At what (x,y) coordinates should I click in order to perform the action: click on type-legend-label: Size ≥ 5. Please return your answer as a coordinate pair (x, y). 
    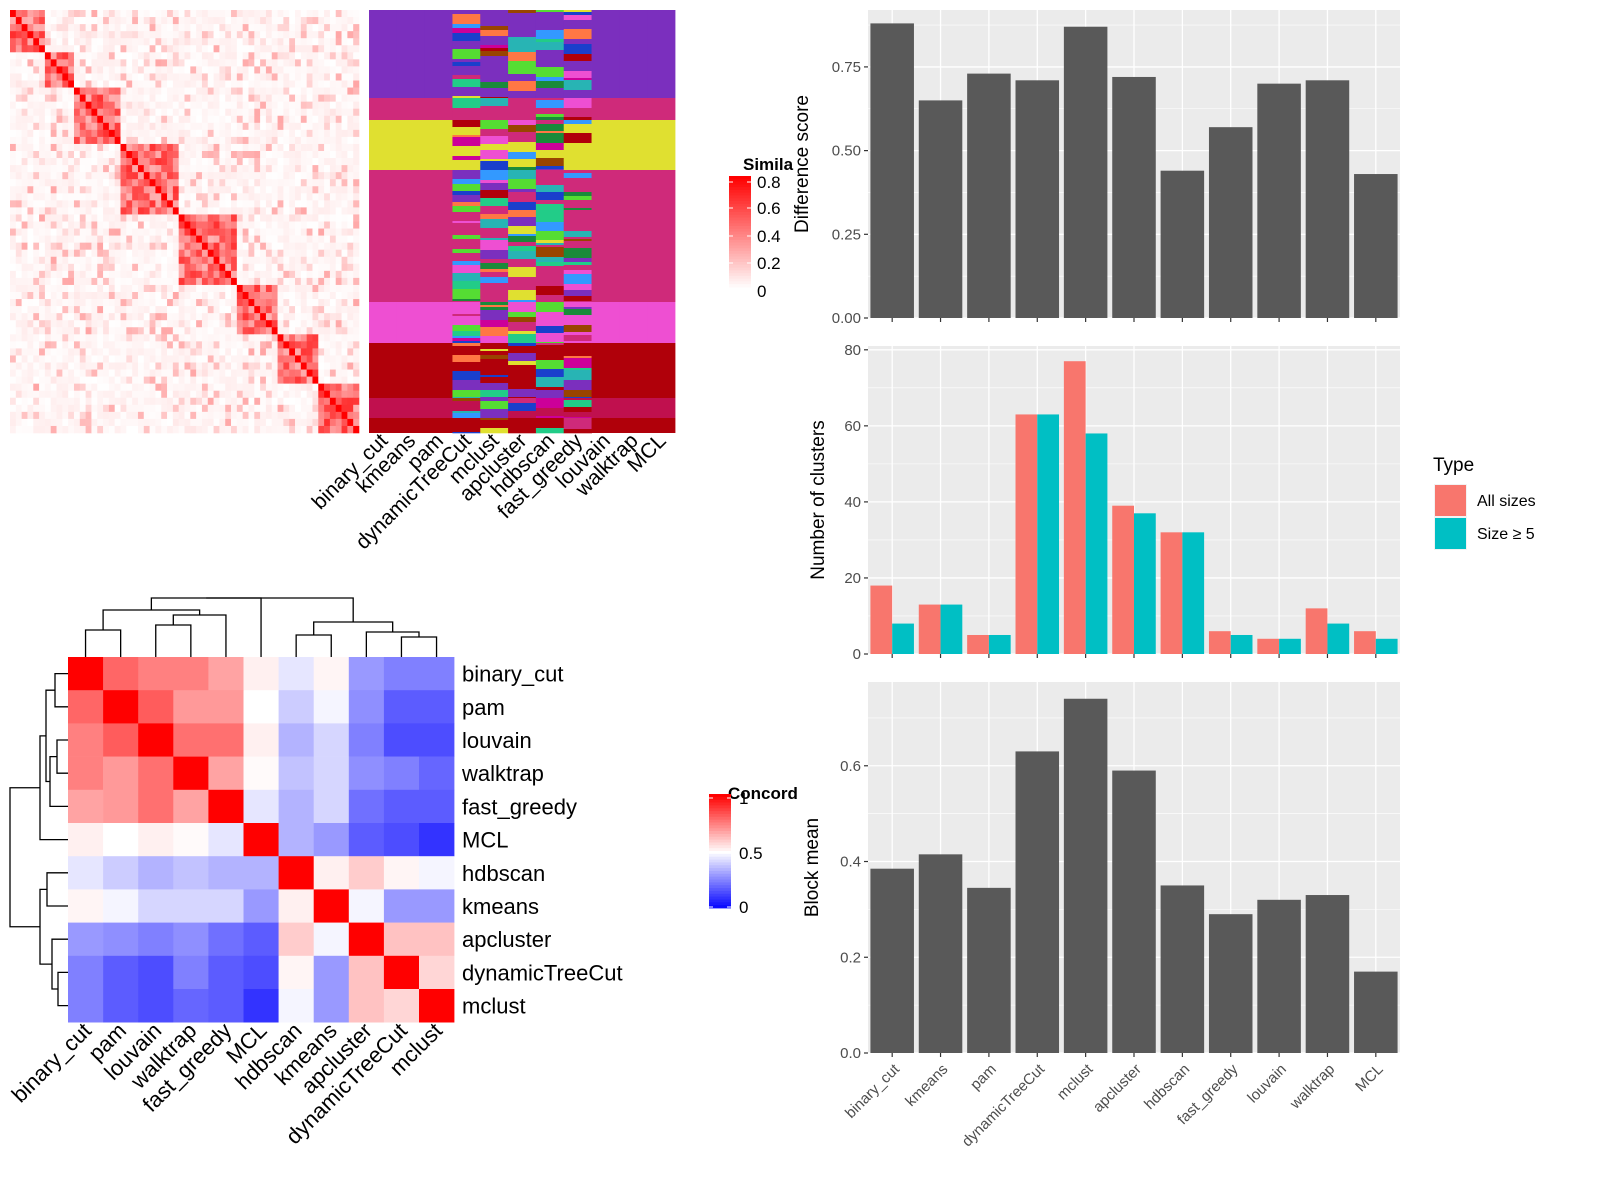
    Looking at the image, I should click on (1506, 534).